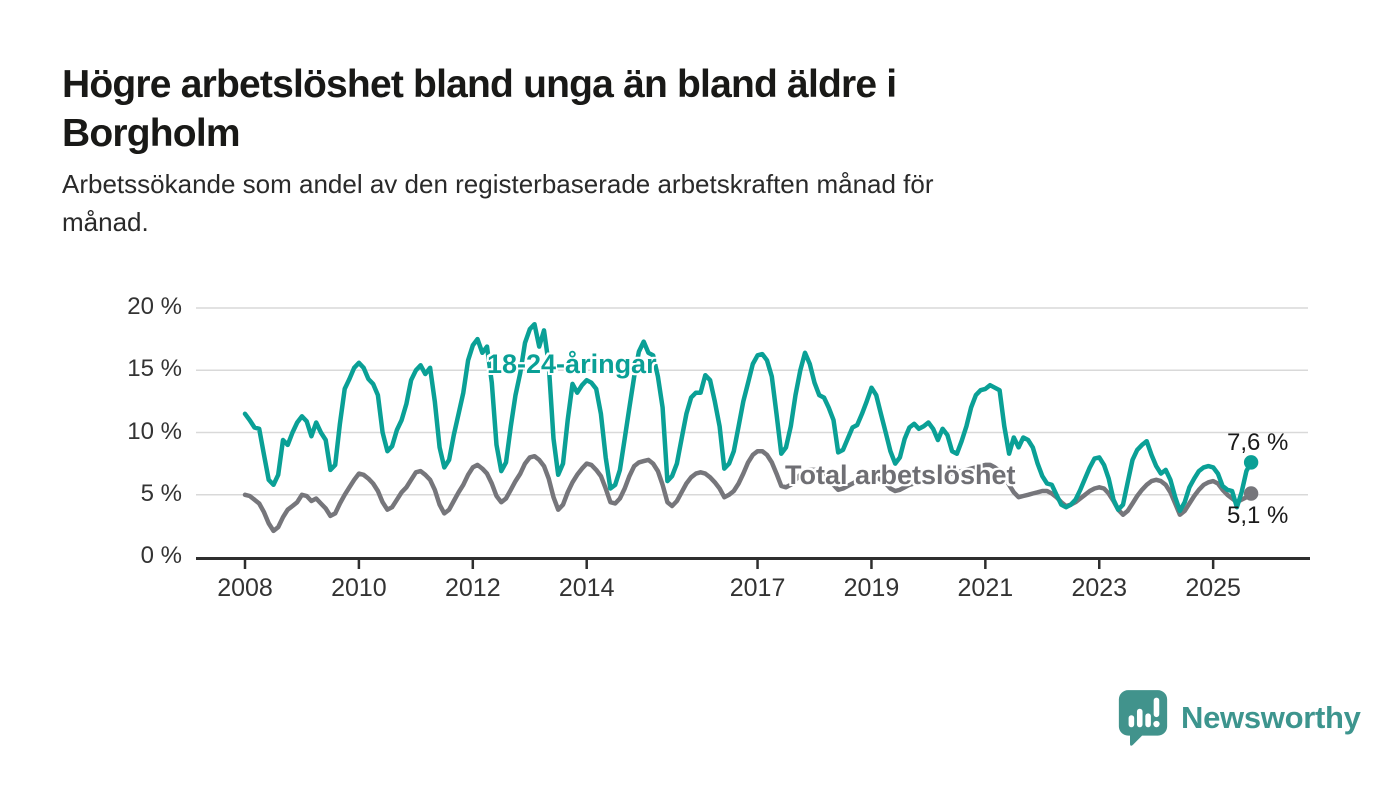 This screenshot has width=1400, height=794. Describe the element at coordinates (1251, 493) in the screenshot. I see `series-end-dot-Total arbetslöshet` at that location.